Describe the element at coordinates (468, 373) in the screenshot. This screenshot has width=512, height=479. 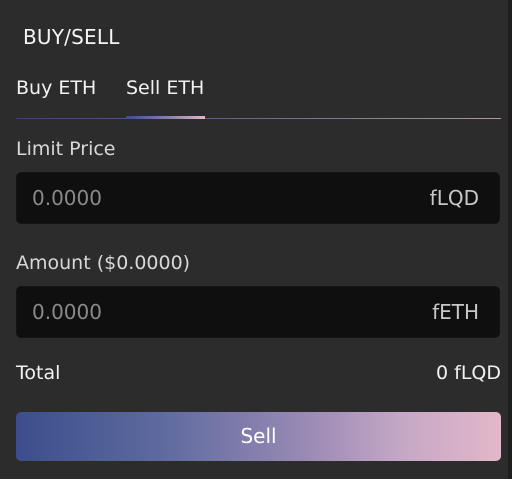
I see `total-value: 0 fLQD` at that location.